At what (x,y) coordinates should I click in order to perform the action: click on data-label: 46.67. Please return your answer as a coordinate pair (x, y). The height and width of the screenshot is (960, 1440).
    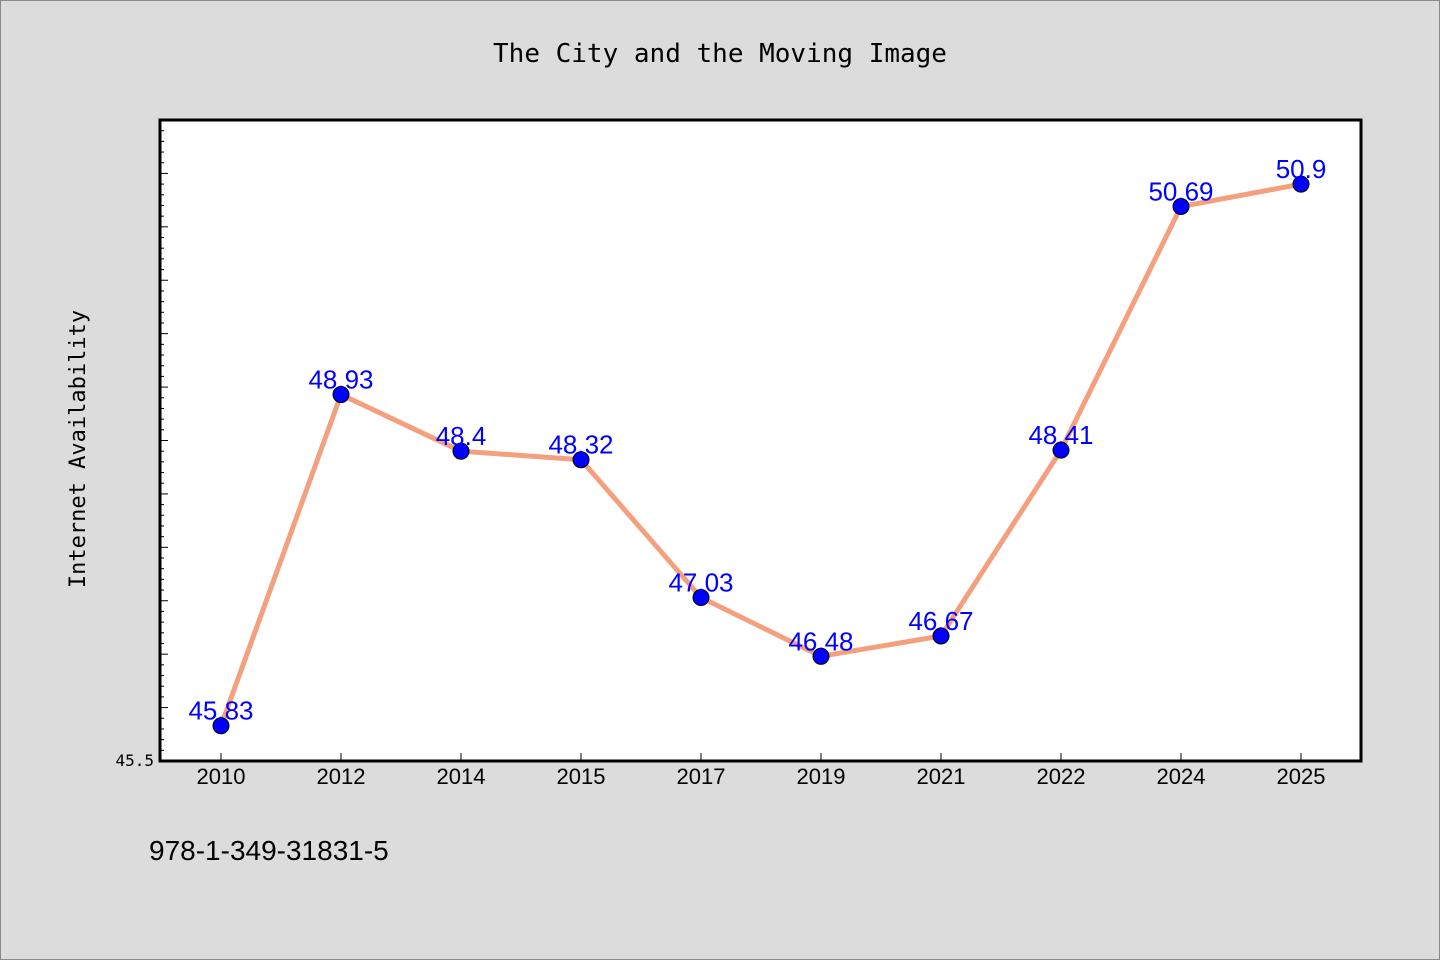
    Looking at the image, I should click on (940, 621).